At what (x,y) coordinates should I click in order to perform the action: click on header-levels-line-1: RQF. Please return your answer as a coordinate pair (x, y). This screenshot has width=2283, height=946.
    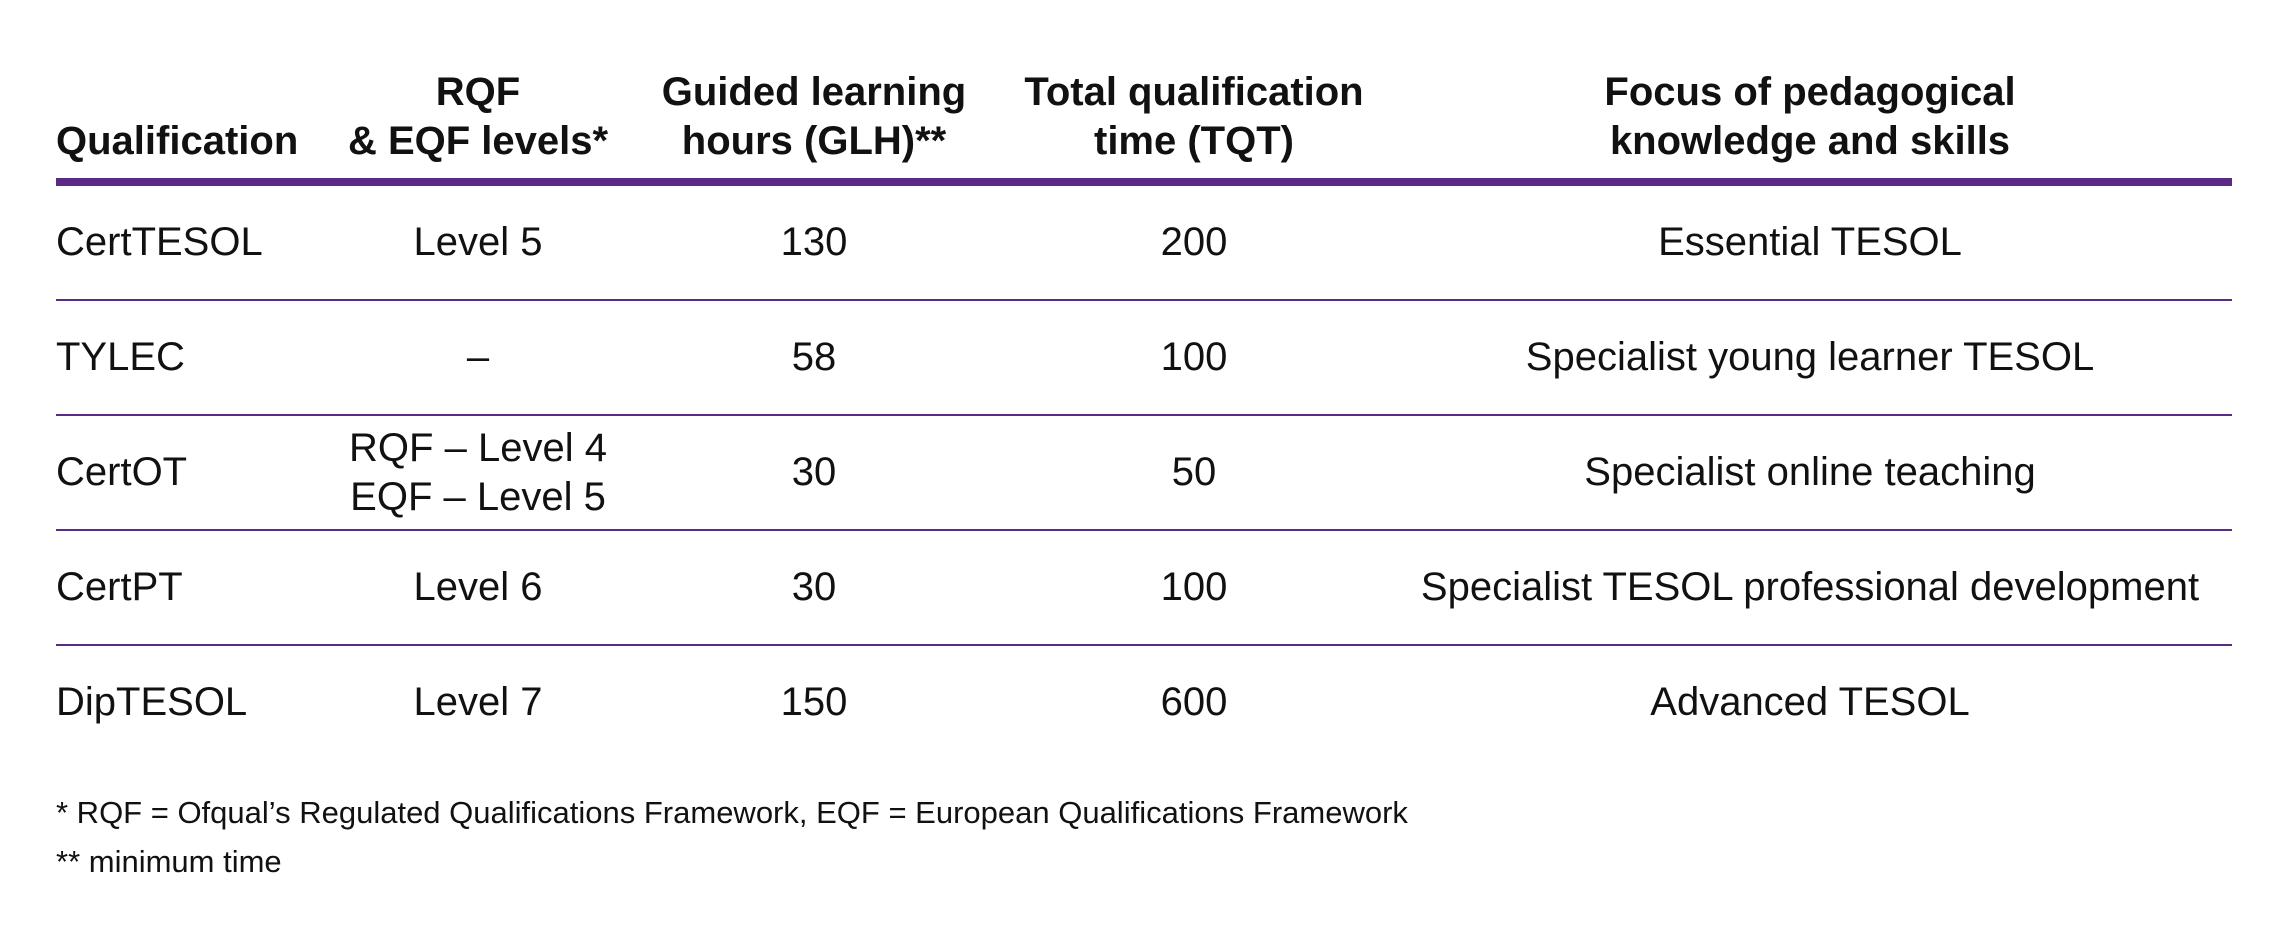
    Looking at the image, I should click on (478, 92).